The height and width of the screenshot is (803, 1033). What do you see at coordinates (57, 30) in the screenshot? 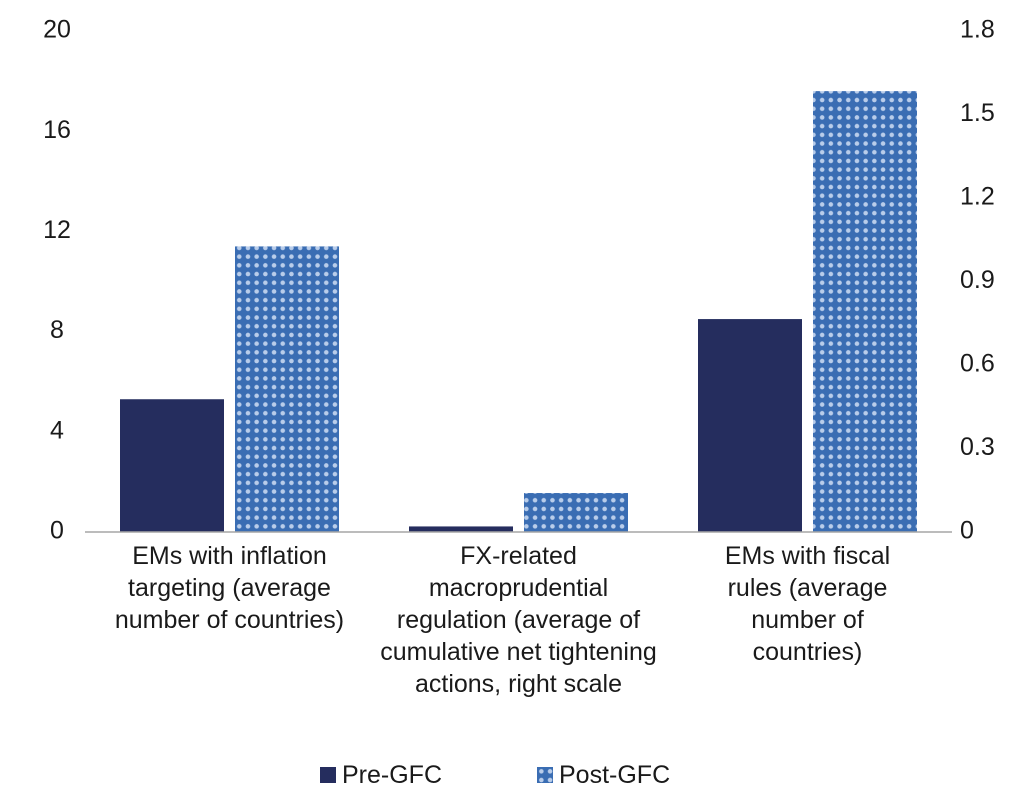
I see `y-tick-label: 20` at bounding box center [57, 30].